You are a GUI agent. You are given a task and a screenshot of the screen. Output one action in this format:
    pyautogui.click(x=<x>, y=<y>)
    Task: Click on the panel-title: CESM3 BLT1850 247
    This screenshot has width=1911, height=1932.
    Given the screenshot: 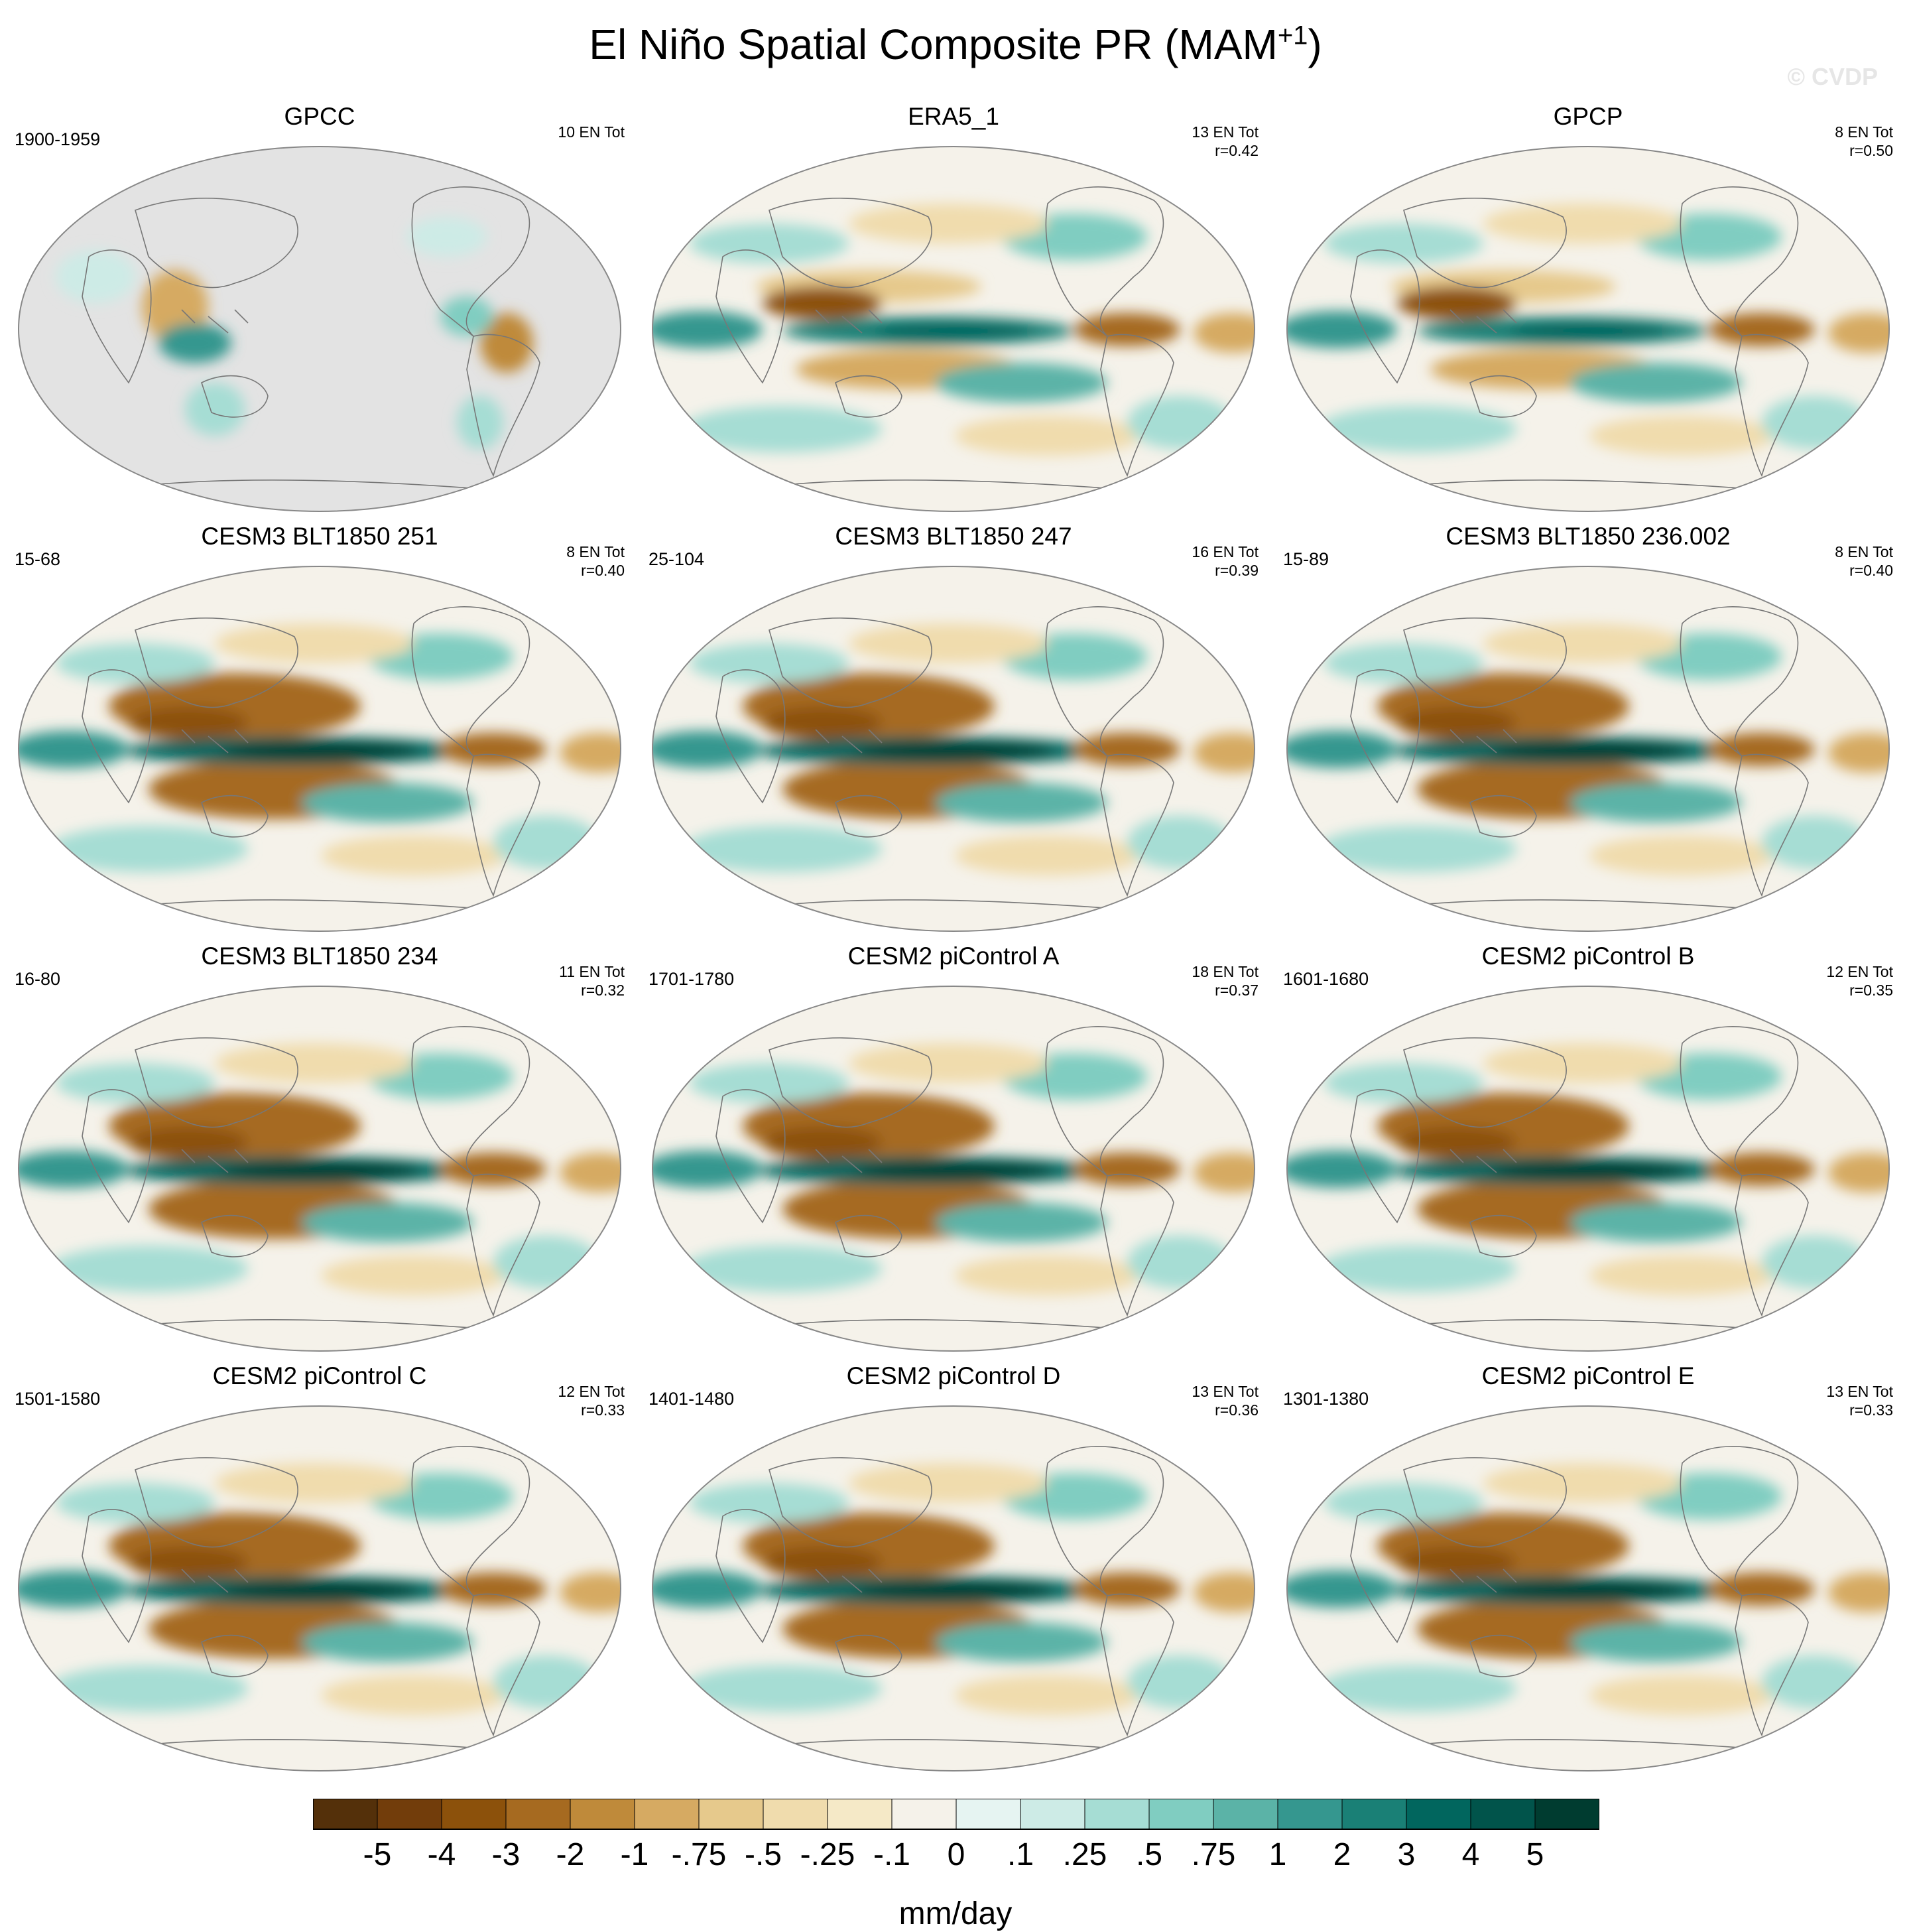 What is the action you would take?
    pyautogui.click(x=953, y=537)
    